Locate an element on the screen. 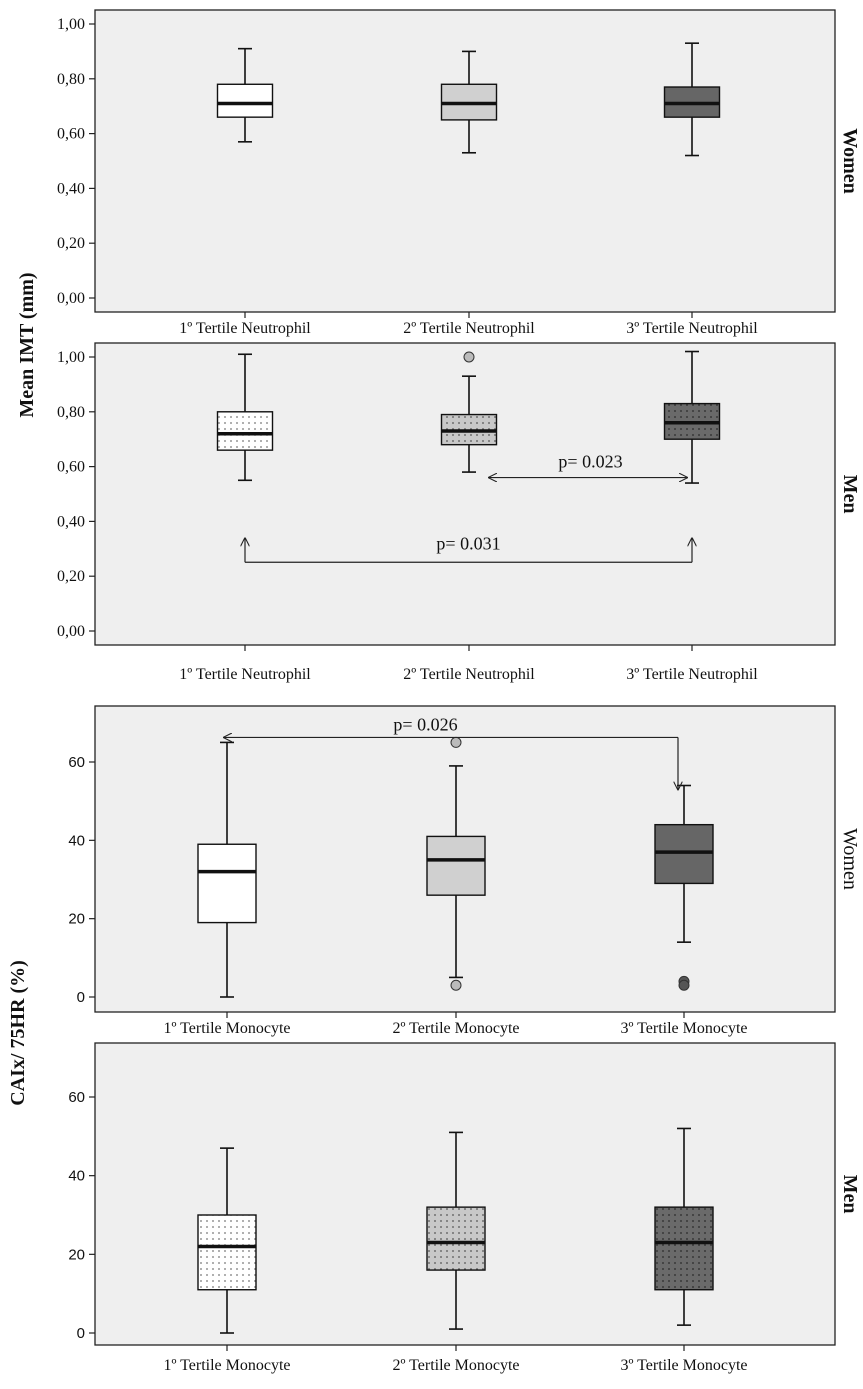  p-value-label: p= 0.023 is located at coordinates (590, 462).